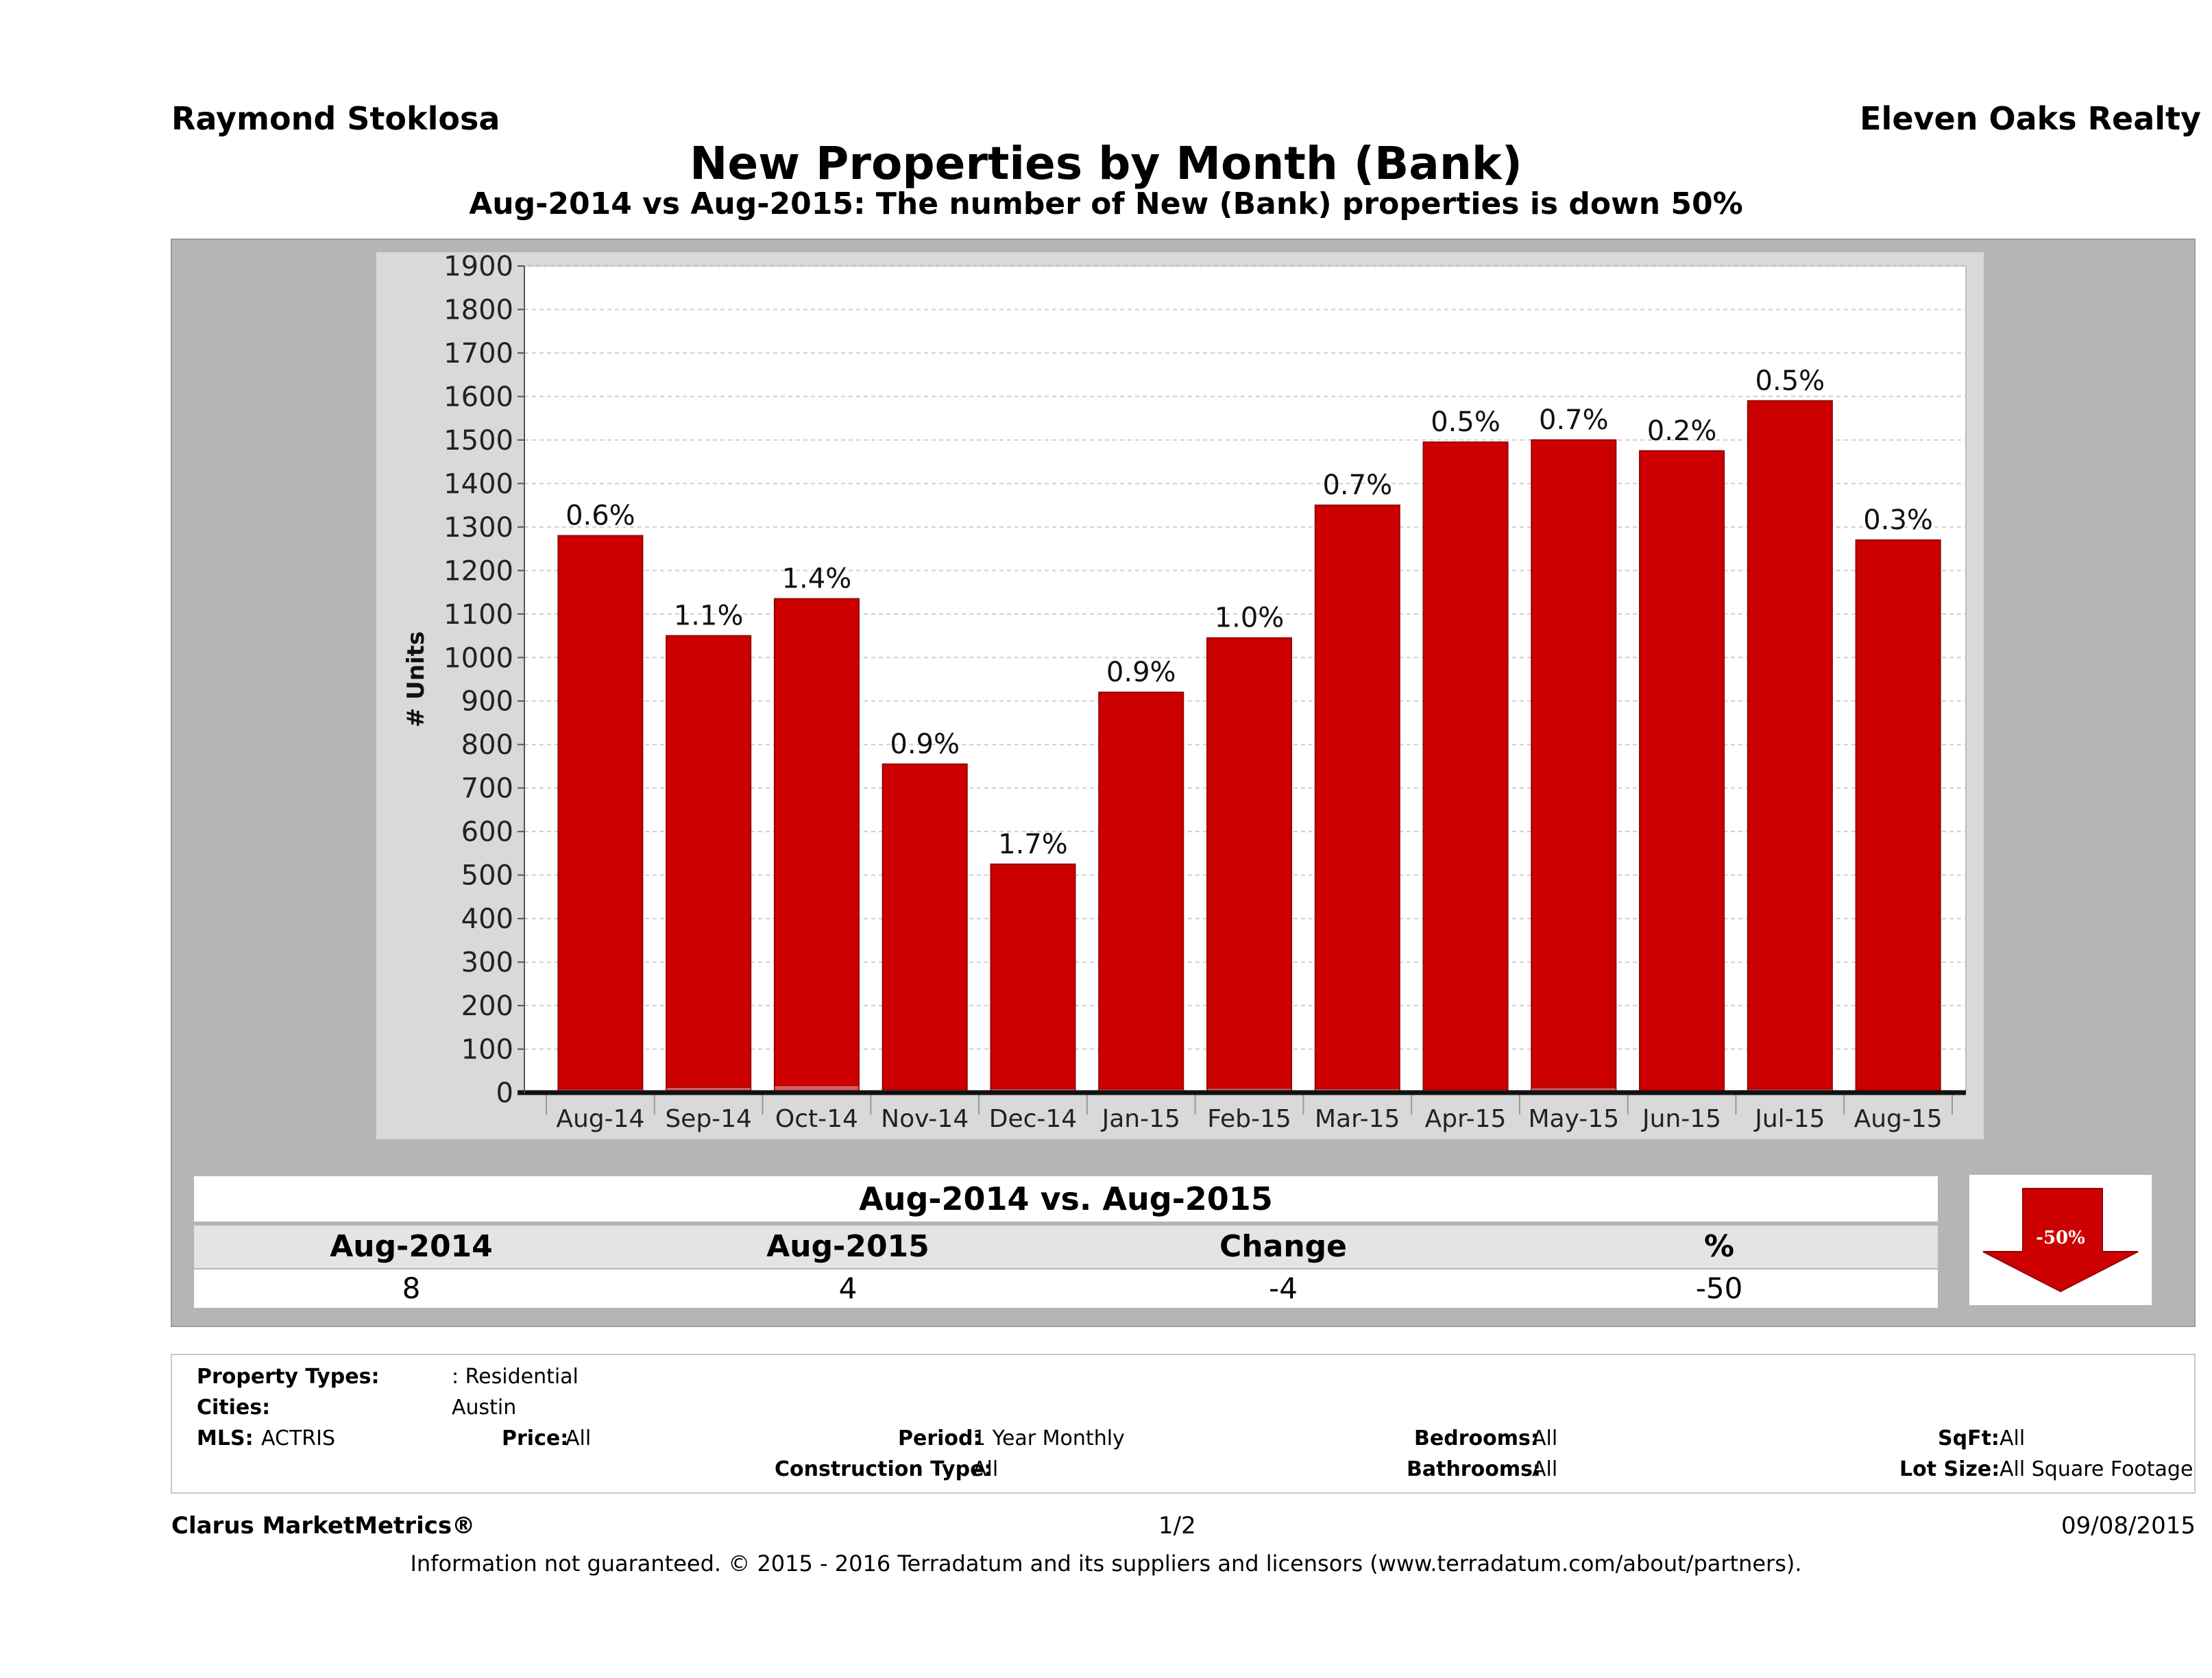 Image resolution: width=2212 pixels, height=1678 pixels. Describe the element at coordinates (298, 1438) in the screenshot. I see `criteria-mls-value: ACTRIS` at that location.